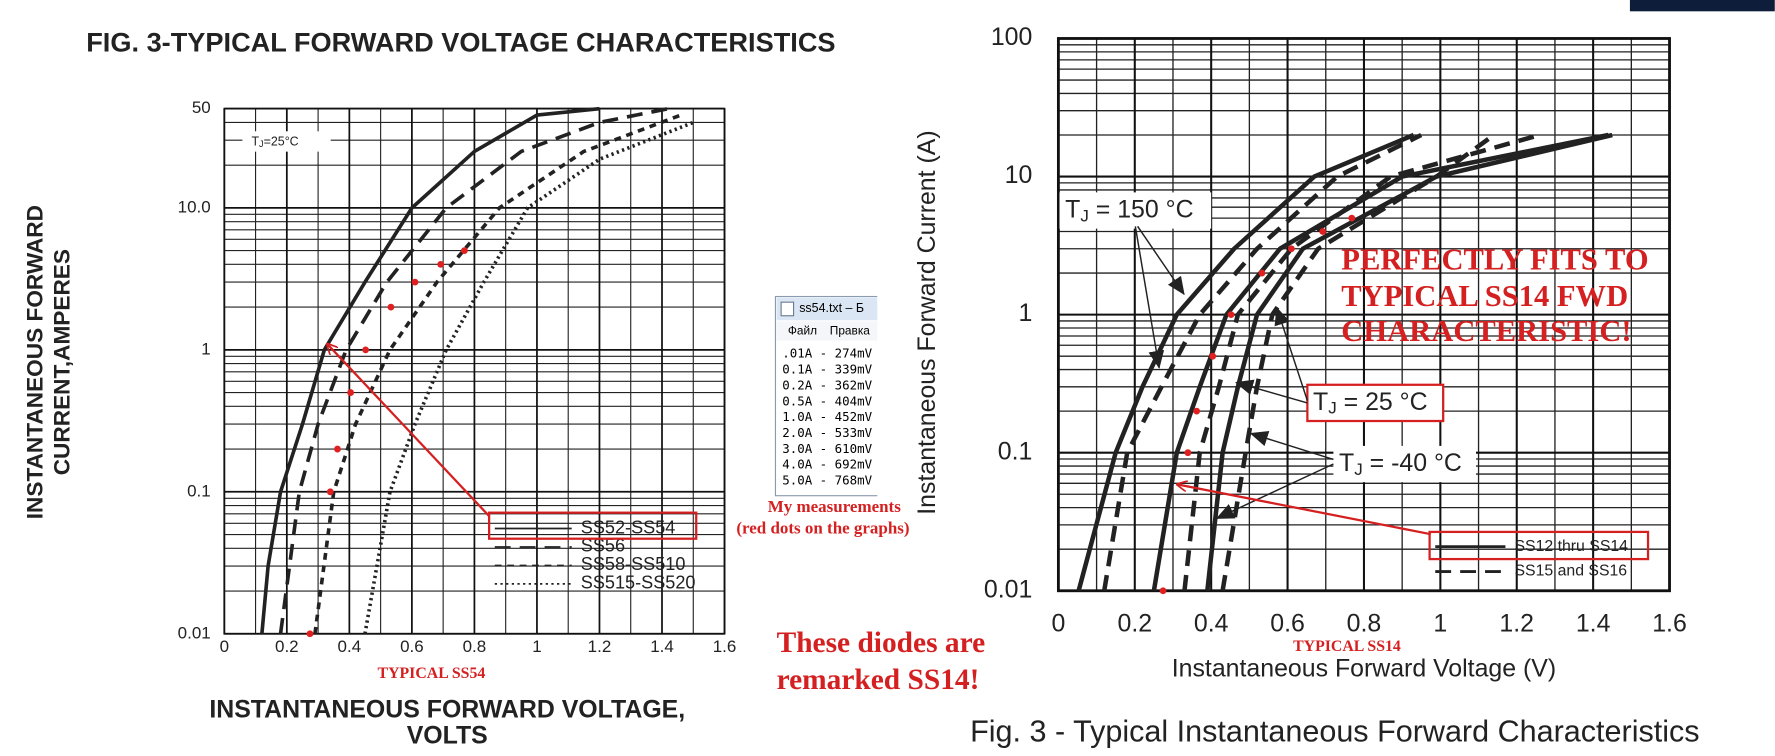 The width and height of the screenshot is (1775, 756). What do you see at coordinates (827, 464) in the screenshot?
I see `text-line: 4.0A - 692mV` at bounding box center [827, 464].